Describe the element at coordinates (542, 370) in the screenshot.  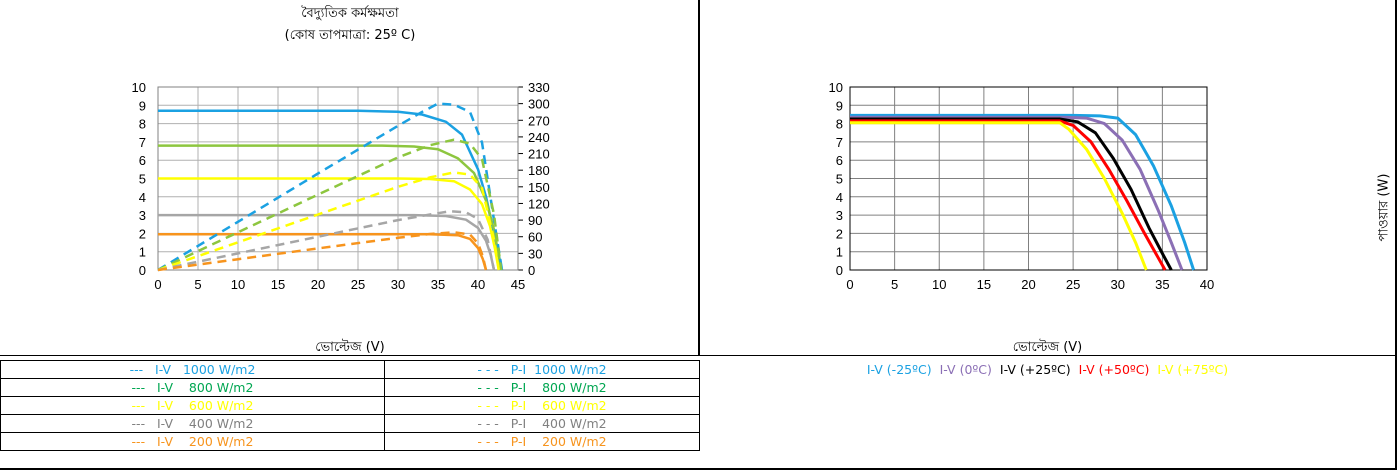
I see `legend-pi-entry: - - - P-I 1000 W/m2` at that location.